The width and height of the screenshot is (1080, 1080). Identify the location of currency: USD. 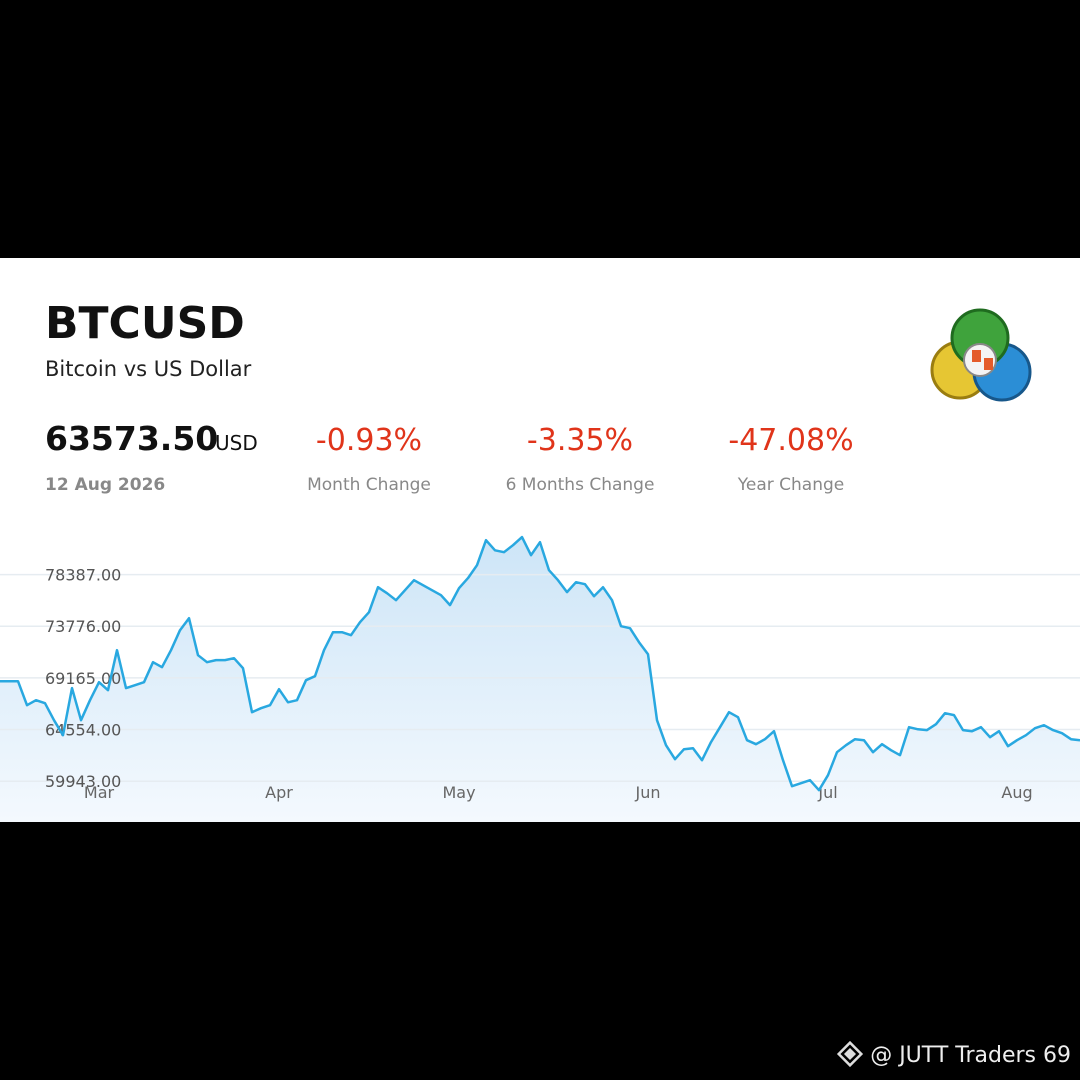
(236, 443).